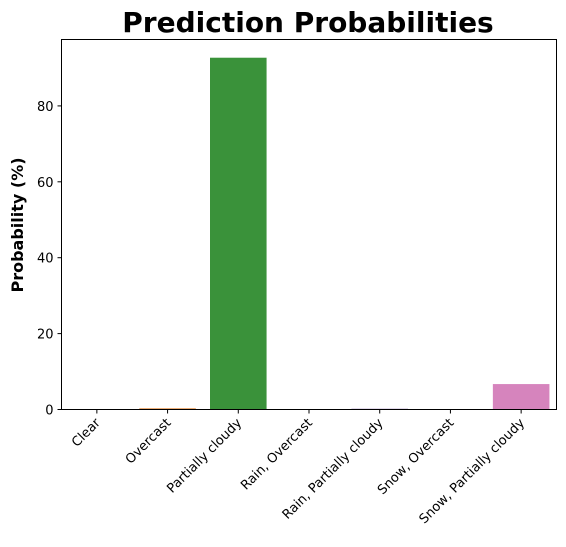 Image resolution: width=566 pixels, height=547 pixels. What do you see at coordinates (204, 456) in the screenshot?
I see `x-tick-label: Partially cloudy` at bounding box center [204, 456].